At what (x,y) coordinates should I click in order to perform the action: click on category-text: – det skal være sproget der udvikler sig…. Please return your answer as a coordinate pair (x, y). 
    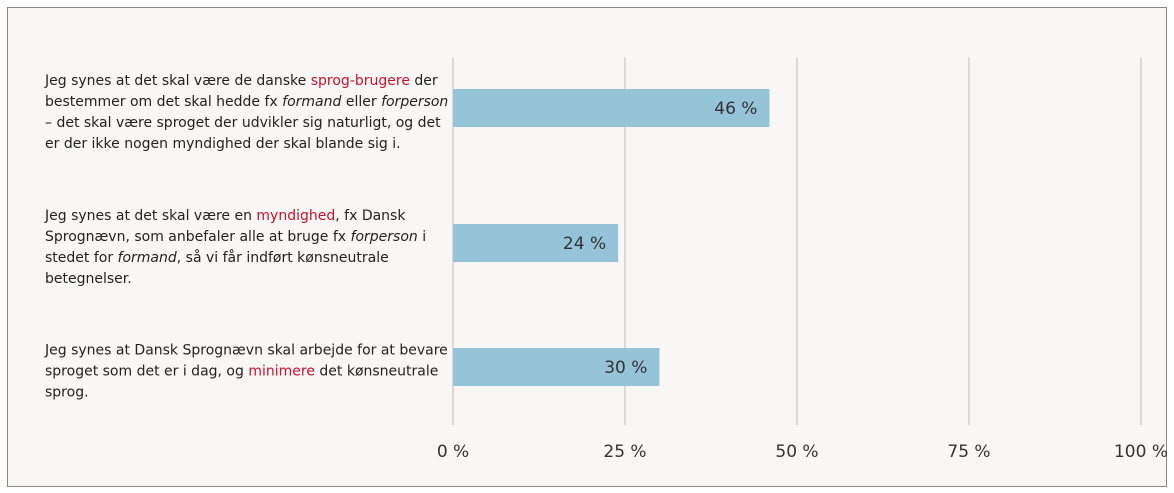
    Looking at the image, I should click on (243, 133).